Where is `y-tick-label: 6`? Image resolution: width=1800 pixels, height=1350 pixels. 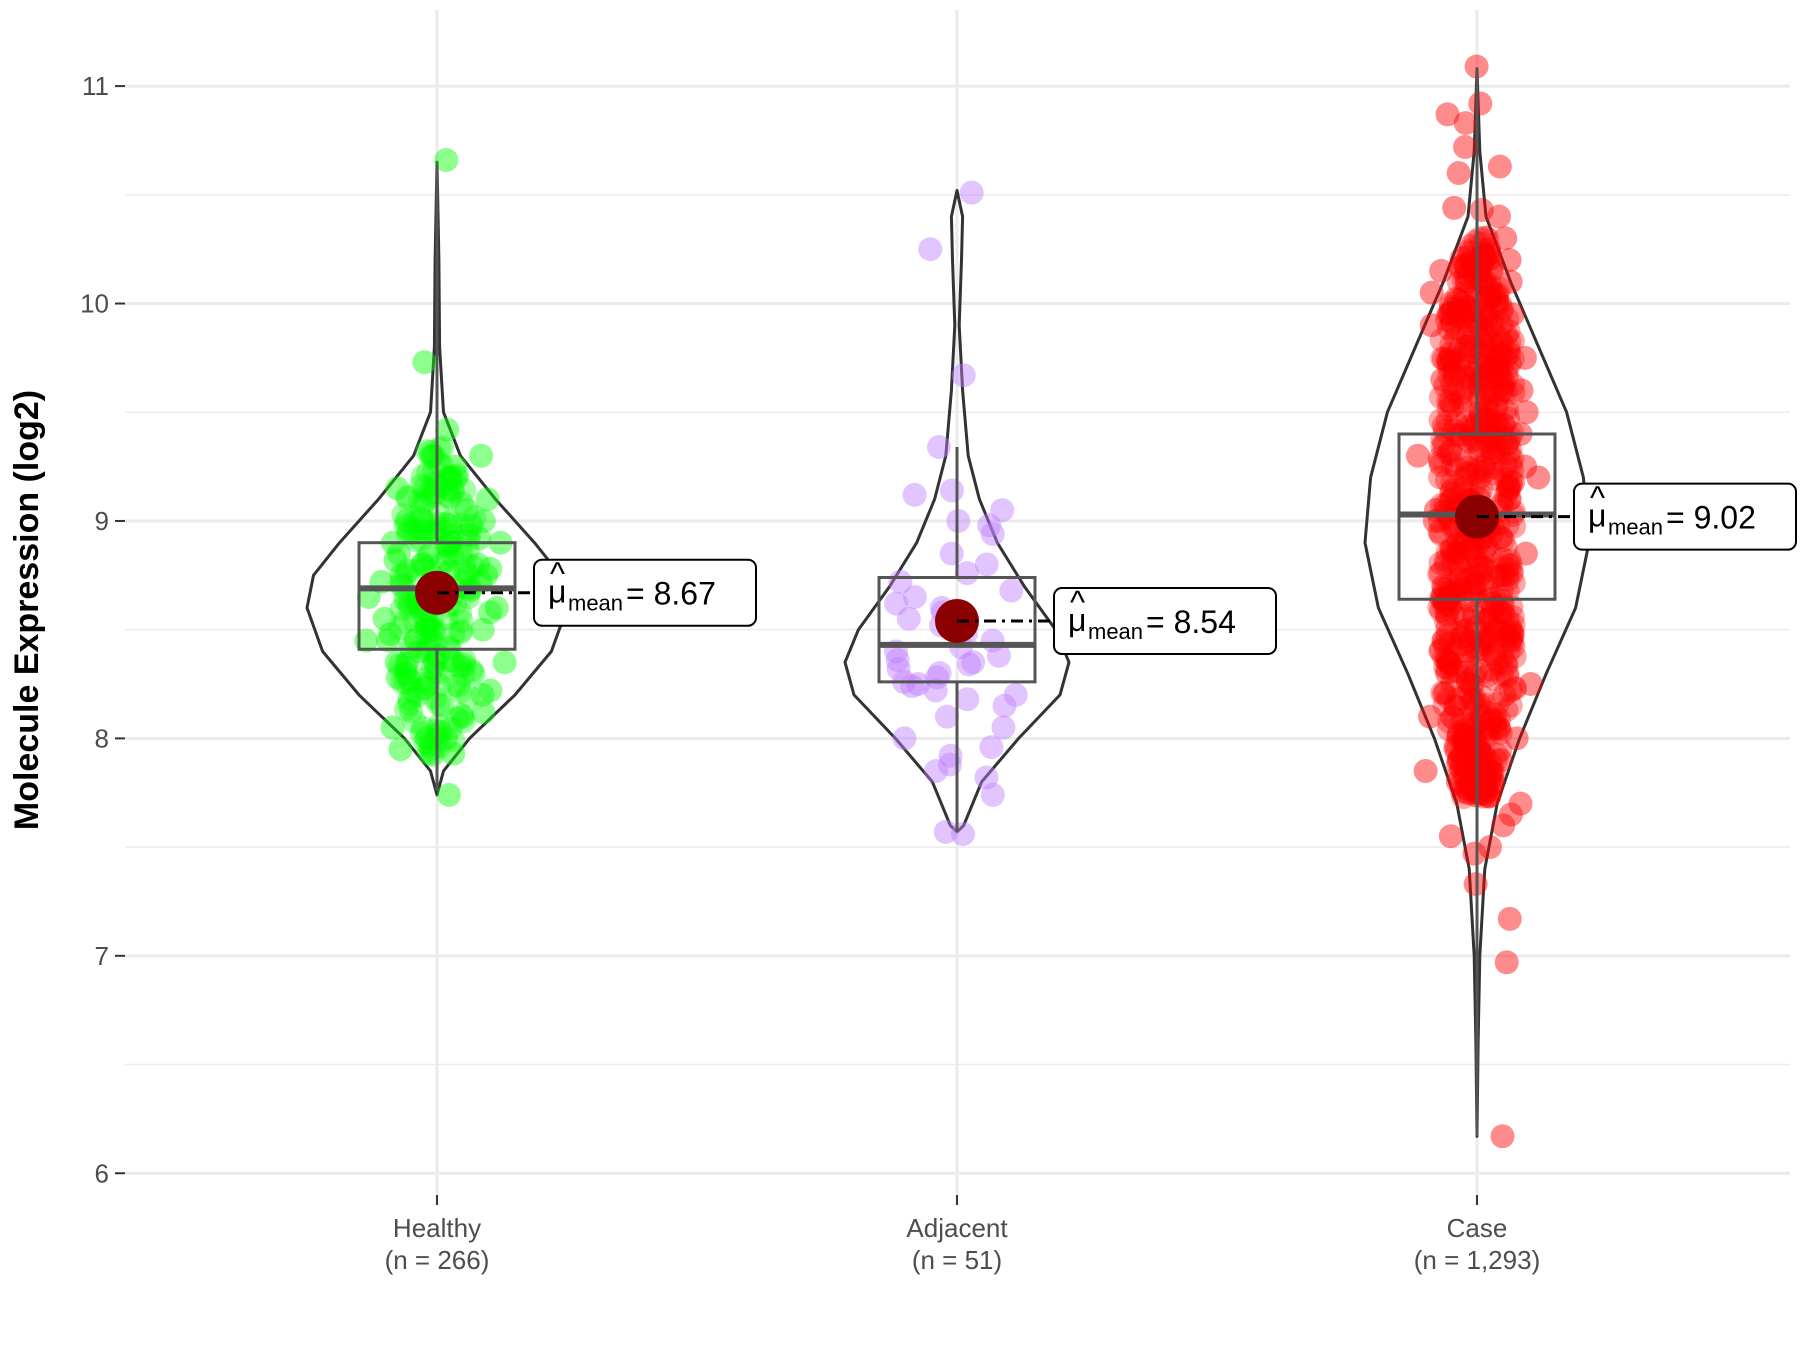 y-tick-label: 6 is located at coordinates (102, 1173).